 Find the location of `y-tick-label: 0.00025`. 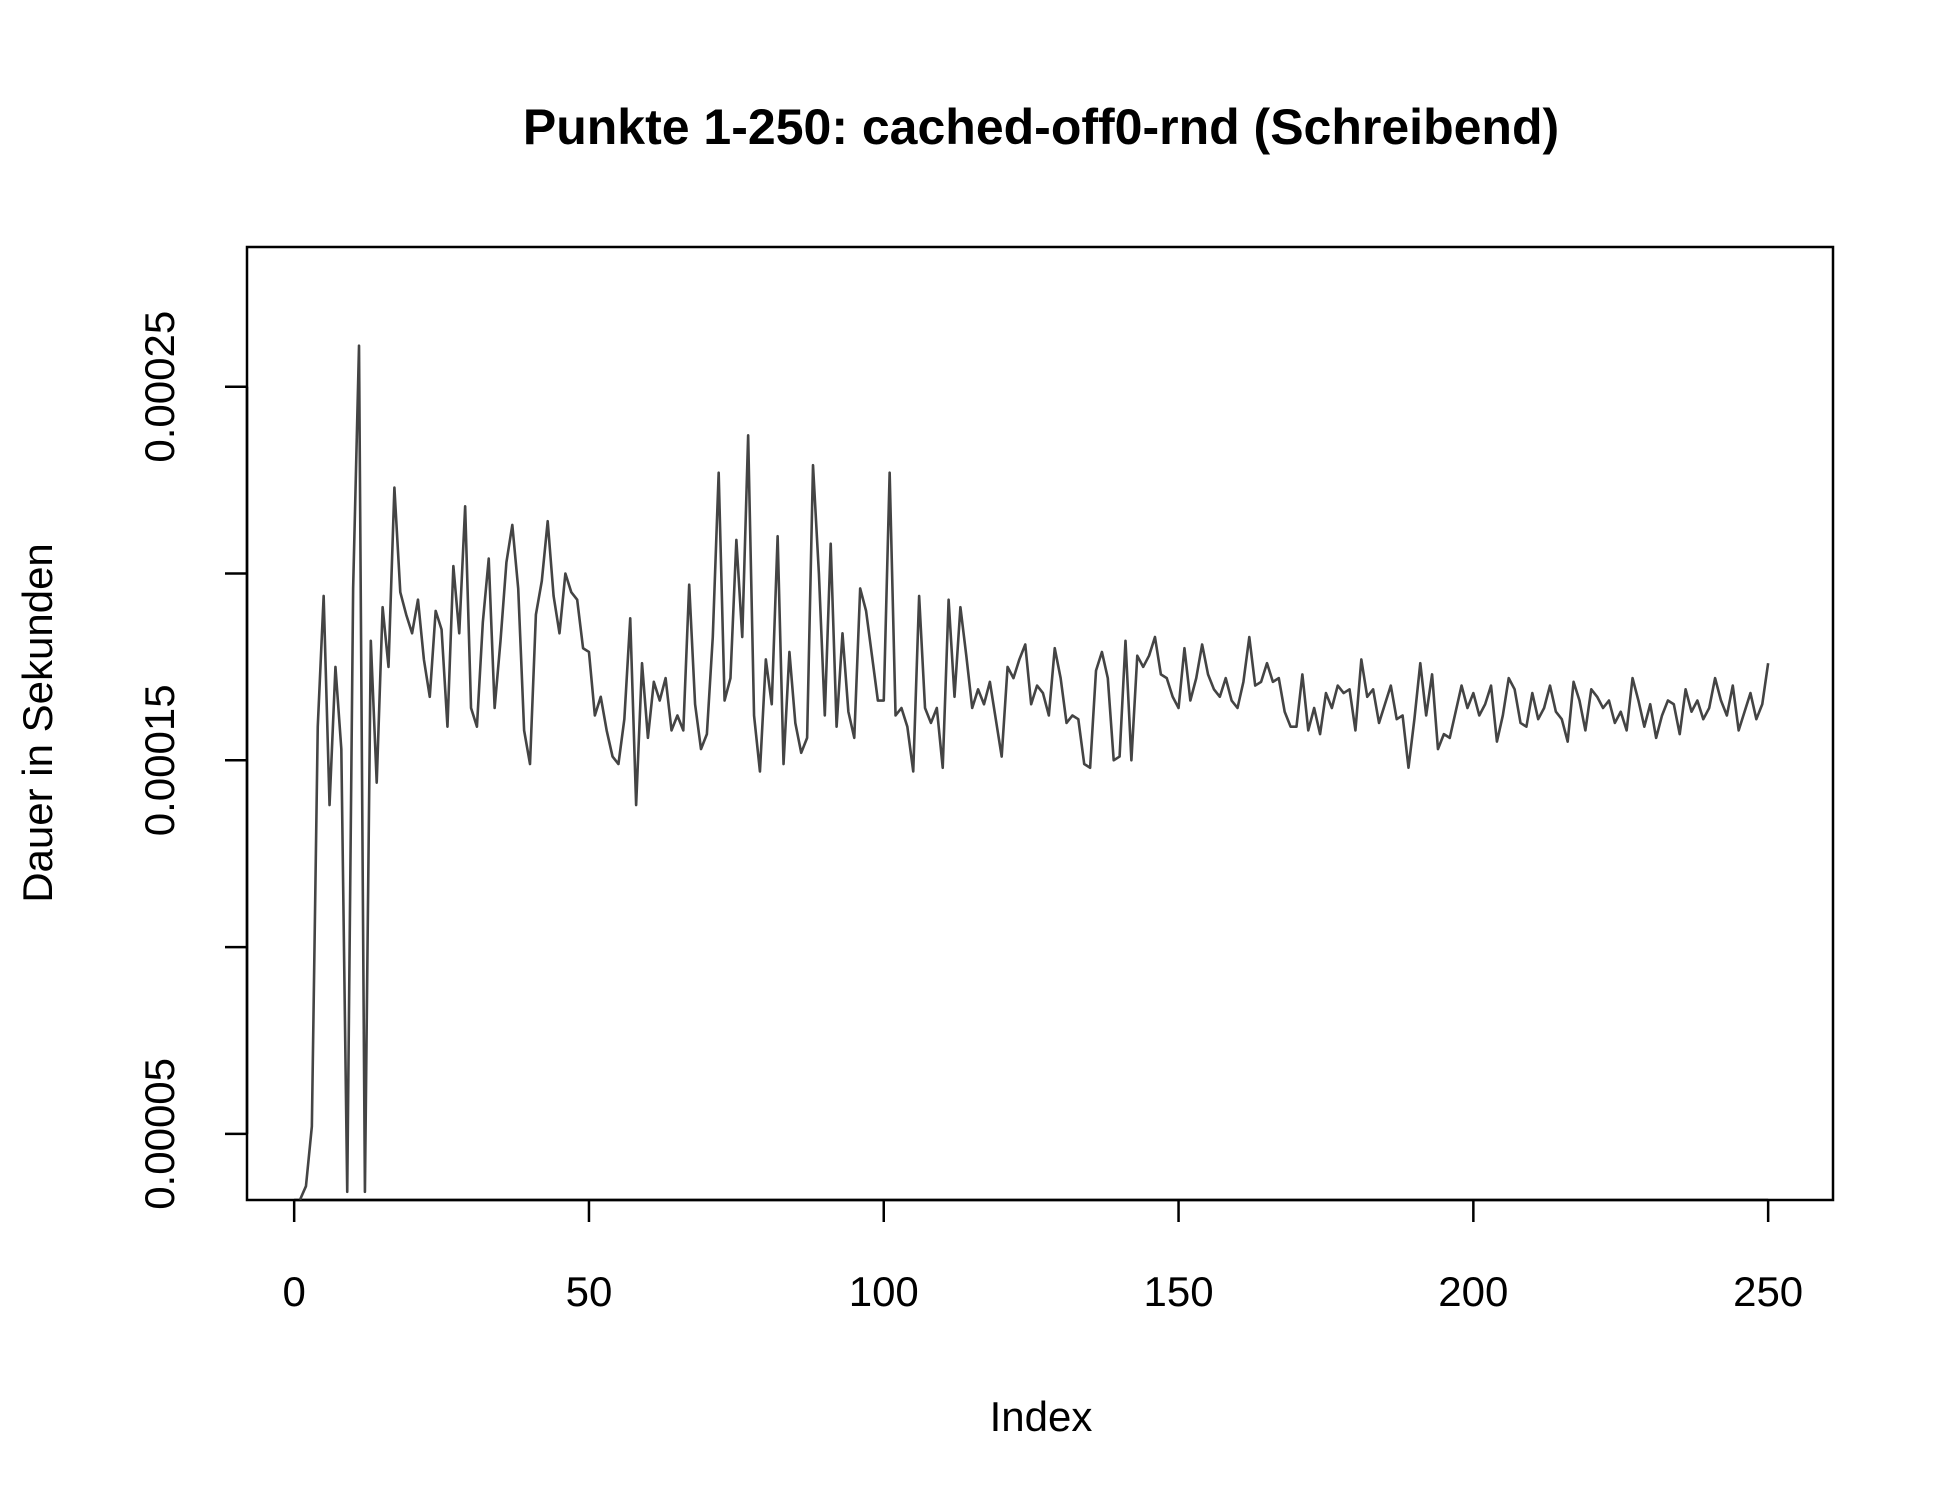

y-tick-label: 0.00025 is located at coordinates (159, 387).